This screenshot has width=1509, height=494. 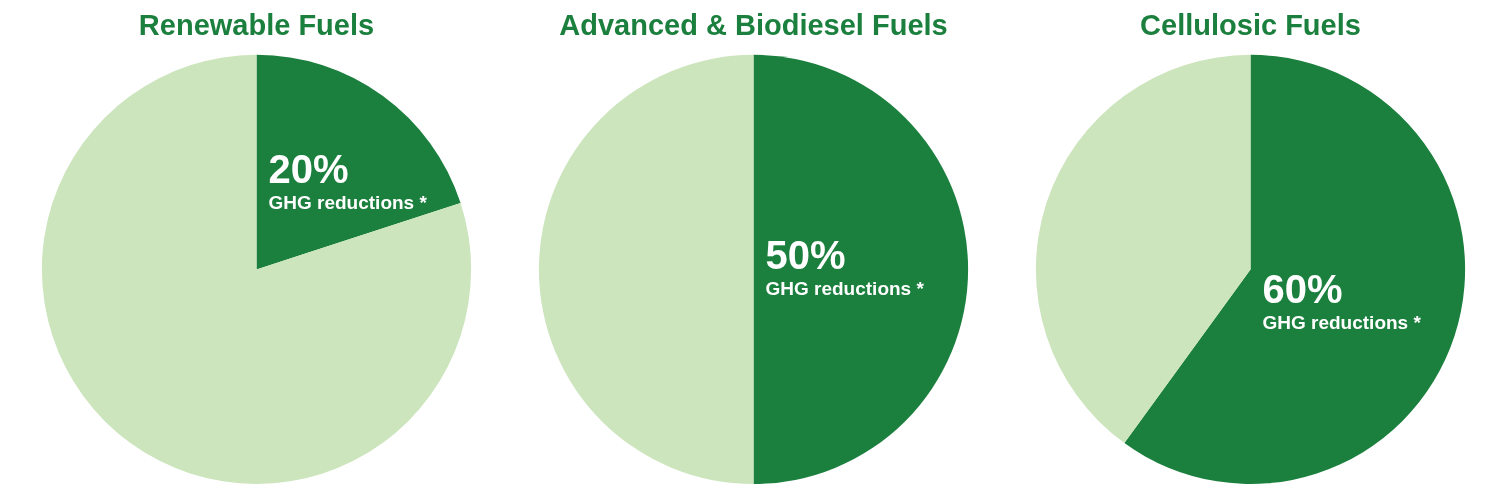 What do you see at coordinates (1302, 288) in the screenshot?
I see `data-label: 60%` at bounding box center [1302, 288].